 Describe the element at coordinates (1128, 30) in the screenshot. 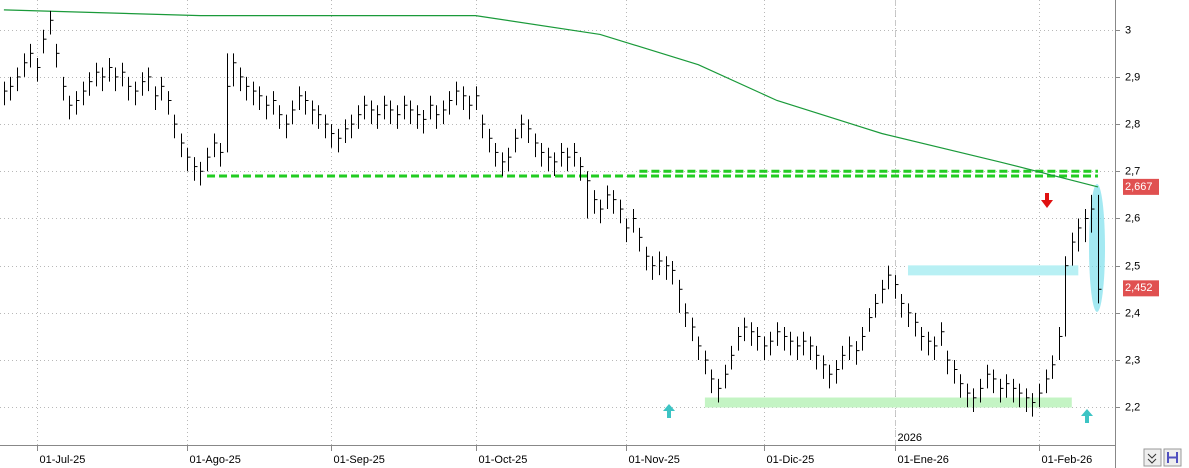

I see `y-tick-label: 3` at that location.